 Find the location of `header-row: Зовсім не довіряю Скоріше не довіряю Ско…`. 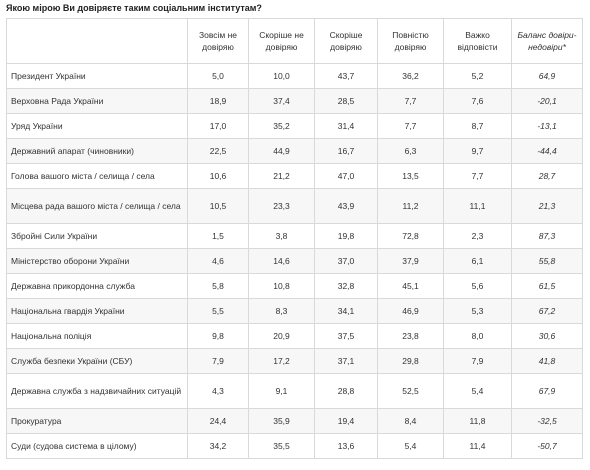

header-row: Зовсім не довіряю Скоріше не довіряю Ско… is located at coordinates (294, 41).